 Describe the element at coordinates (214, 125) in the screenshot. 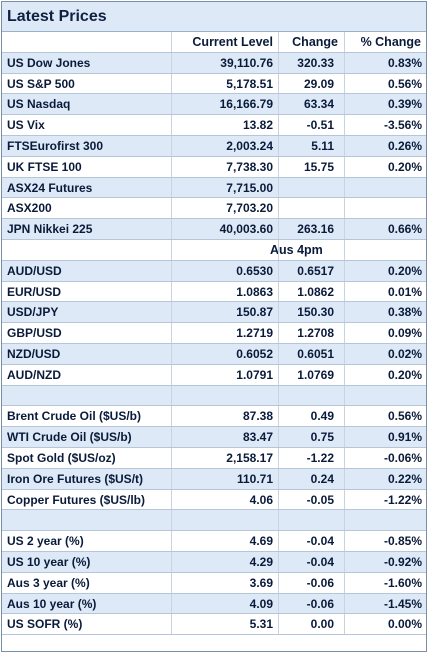

I see `table-row: US Vix 13.82 -0.51 -3.56%` at that location.